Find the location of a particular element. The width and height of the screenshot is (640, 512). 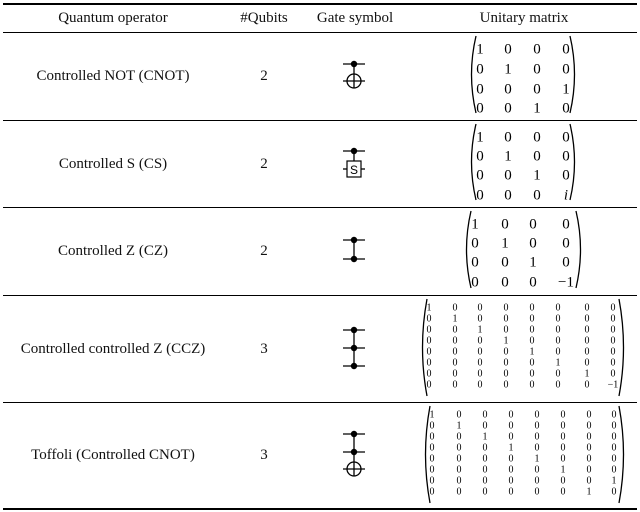

operator-name: Controlled controlled Z (CCZ) is located at coordinates (113, 348).